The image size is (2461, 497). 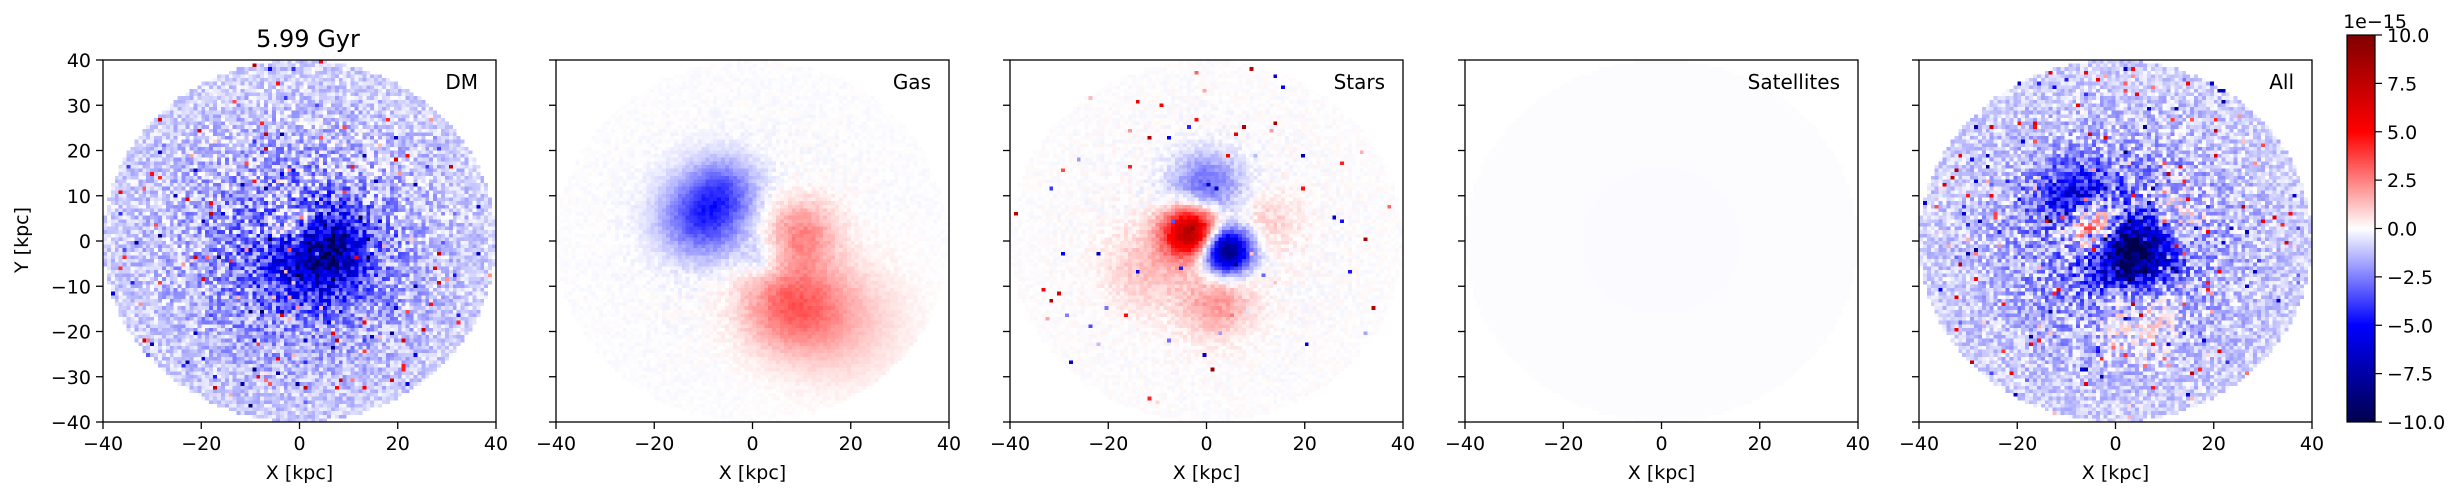 What do you see at coordinates (71, 423) in the screenshot?
I see `y-tick-label: −40` at bounding box center [71, 423].